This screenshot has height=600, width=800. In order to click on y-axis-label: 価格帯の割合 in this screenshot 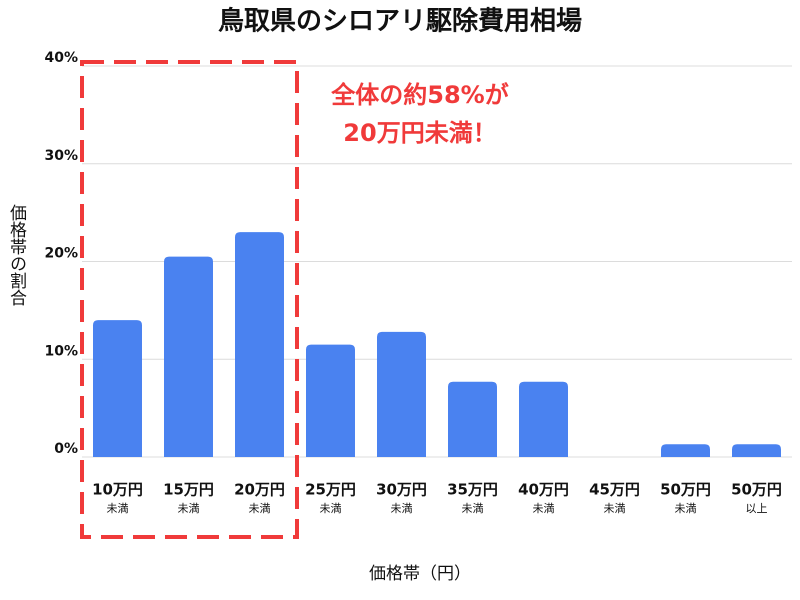, I will do `click(16, 255)`.